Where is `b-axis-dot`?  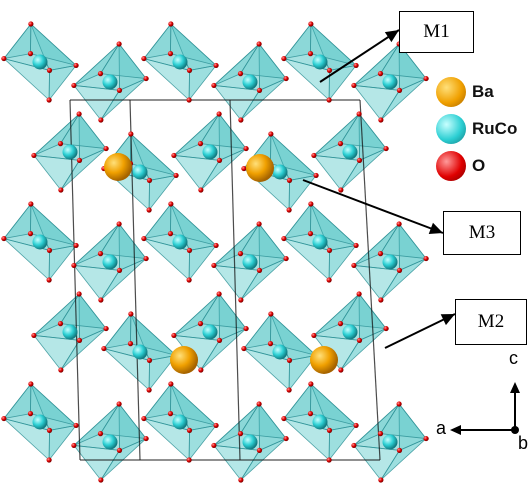
b-axis-dot is located at coordinates (515, 430).